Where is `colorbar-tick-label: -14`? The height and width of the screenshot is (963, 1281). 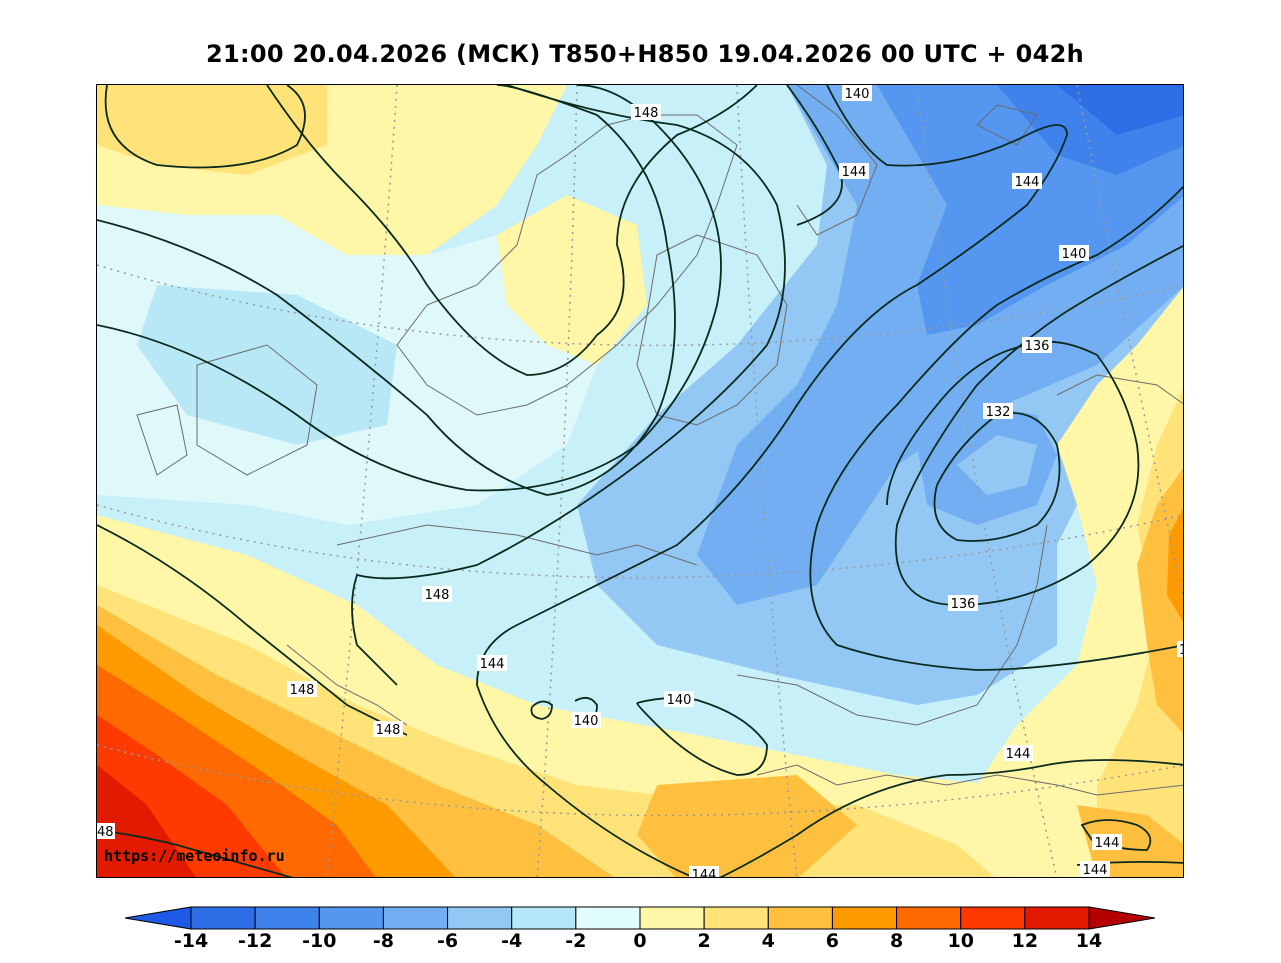
colorbar-tick-label: -14 is located at coordinates (191, 941).